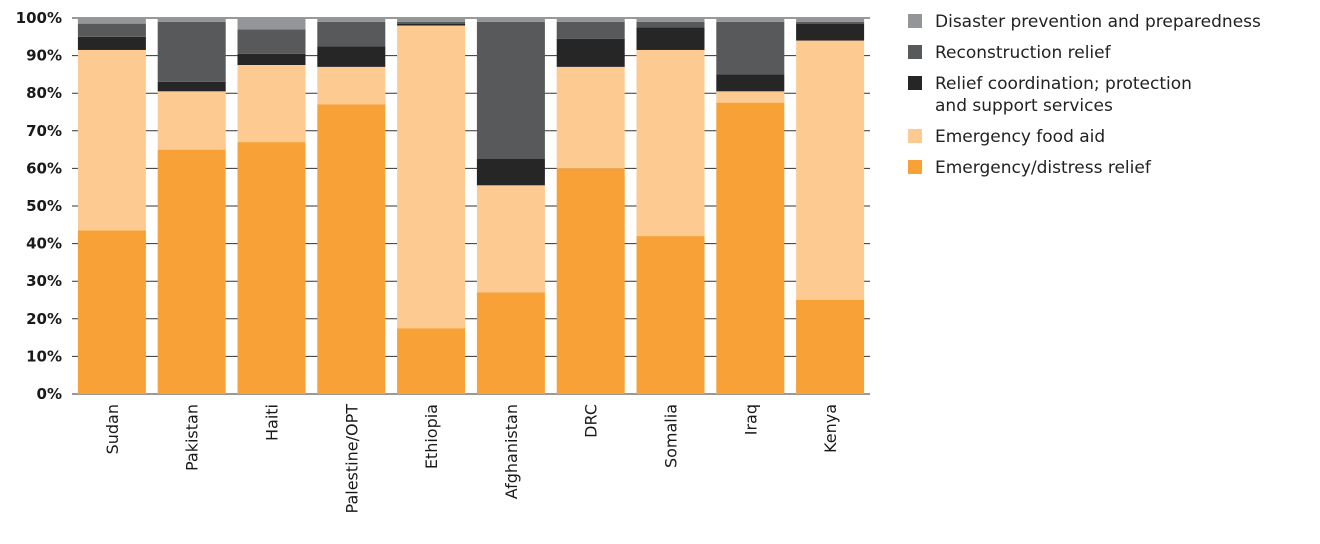 This screenshot has height=544, width=1320. Describe the element at coordinates (272, 422) in the screenshot. I see `x-tick-label: Haiti` at that location.